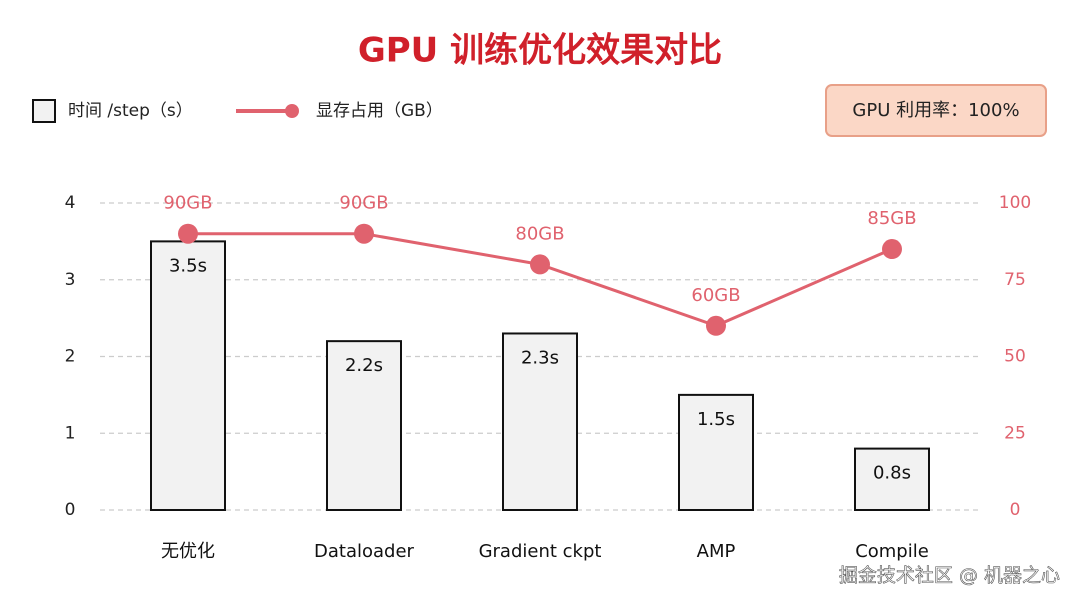 This screenshot has width=1080, height=612. What do you see at coordinates (188, 551) in the screenshot?
I see `x-tick-label: 无优化` at bounding box center [188, 551].